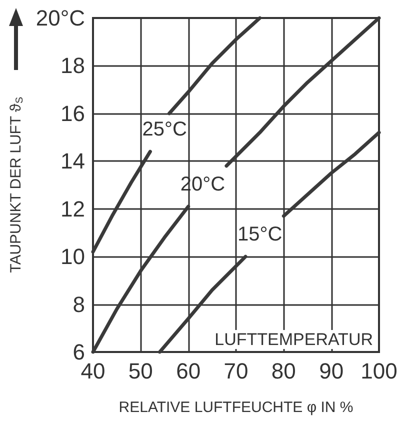  What do you see at coordinates (72, 113) in the screenshot?
I see `y-tick-label: 16` at bounding box center [72, 113].